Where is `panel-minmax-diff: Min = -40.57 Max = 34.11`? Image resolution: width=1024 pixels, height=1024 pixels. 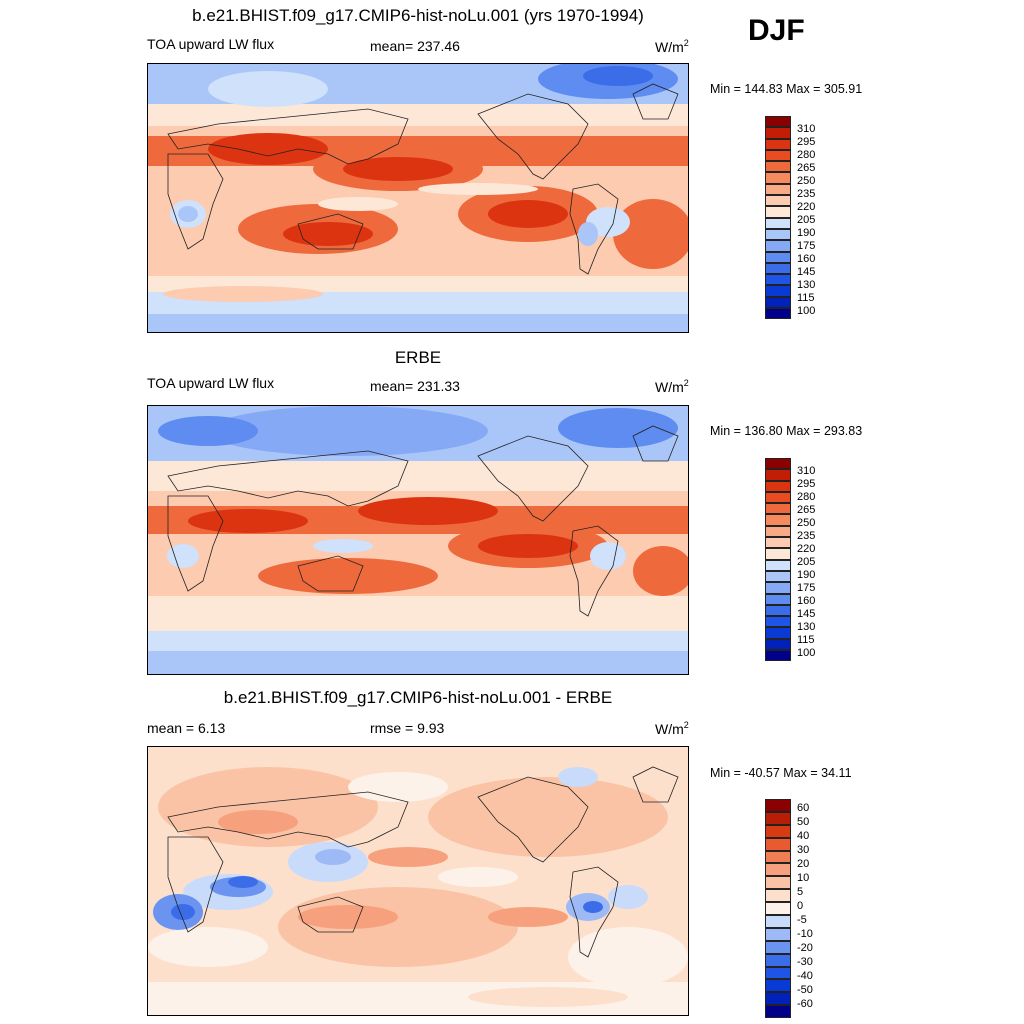 panel-minmax-diff: Min = -40.57 Max = 34.11 is located at coordinates (781, 773).